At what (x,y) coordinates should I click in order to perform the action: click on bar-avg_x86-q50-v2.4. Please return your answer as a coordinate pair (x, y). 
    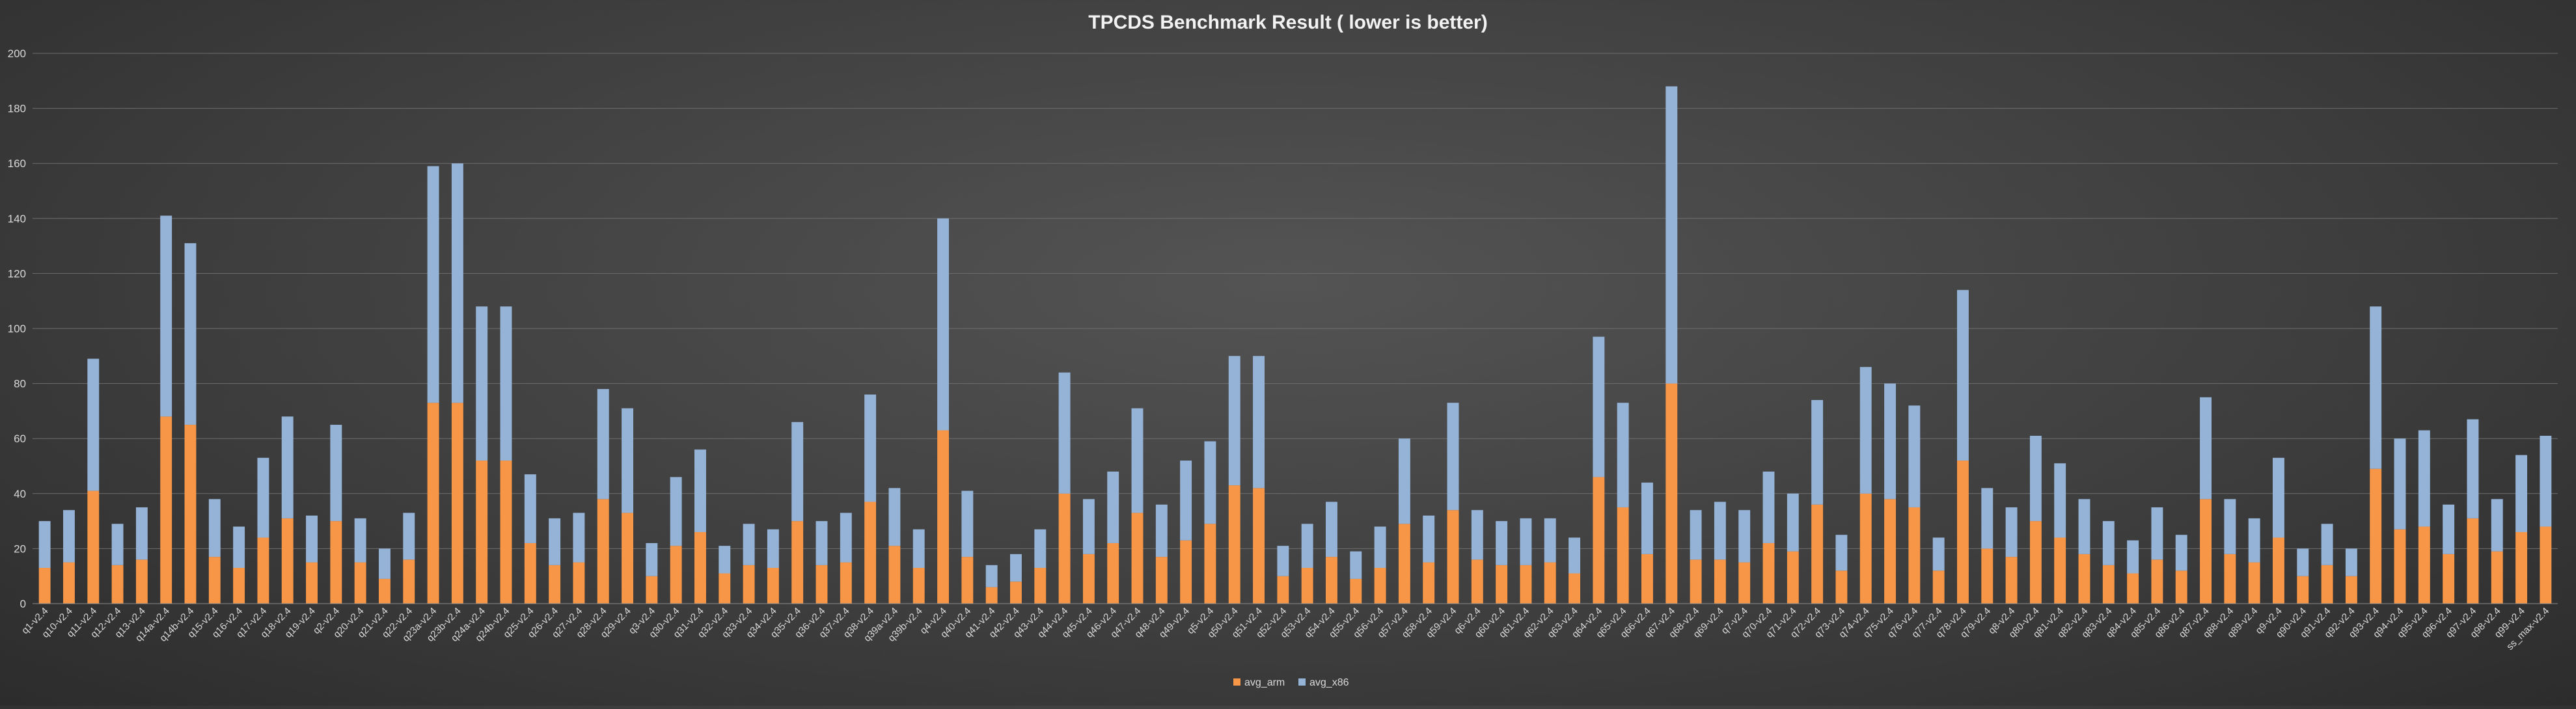
    Looking at the image, I should click on (1234, 421).